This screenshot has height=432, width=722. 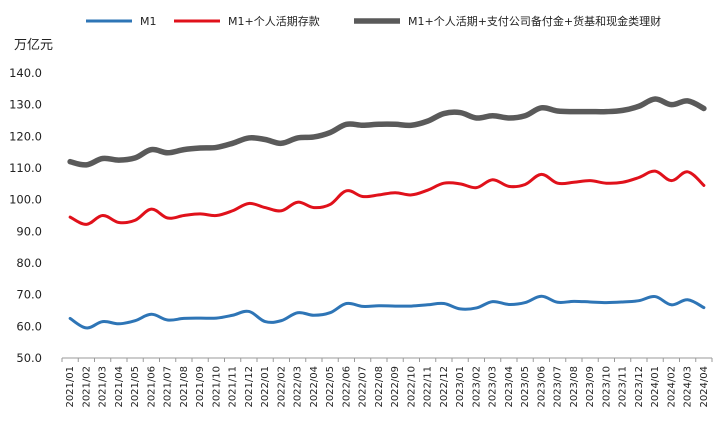 What do you see at coordinates (25, 200) in the screenshot?
I see `y-tick-label: 100.0` at bounding box center [25, 200].